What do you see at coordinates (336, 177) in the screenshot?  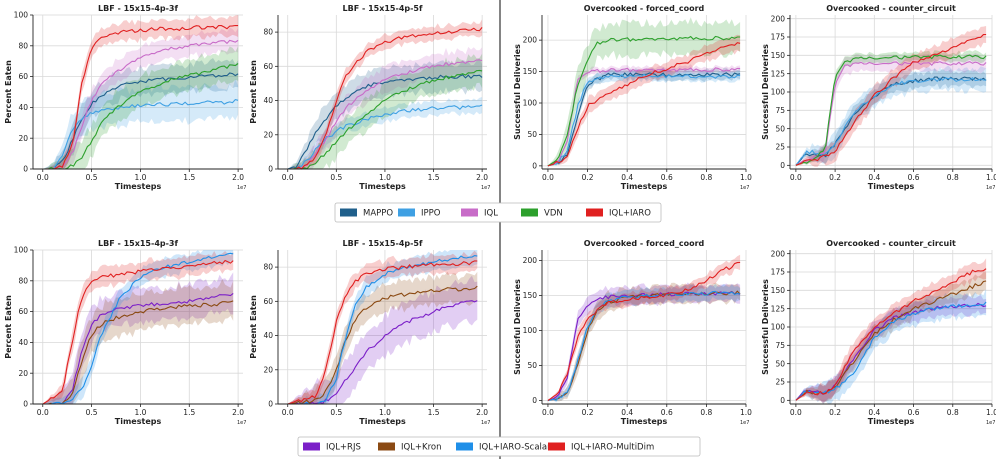 I see `x-tick-label: 0.5` at bounding box center [336, 177].